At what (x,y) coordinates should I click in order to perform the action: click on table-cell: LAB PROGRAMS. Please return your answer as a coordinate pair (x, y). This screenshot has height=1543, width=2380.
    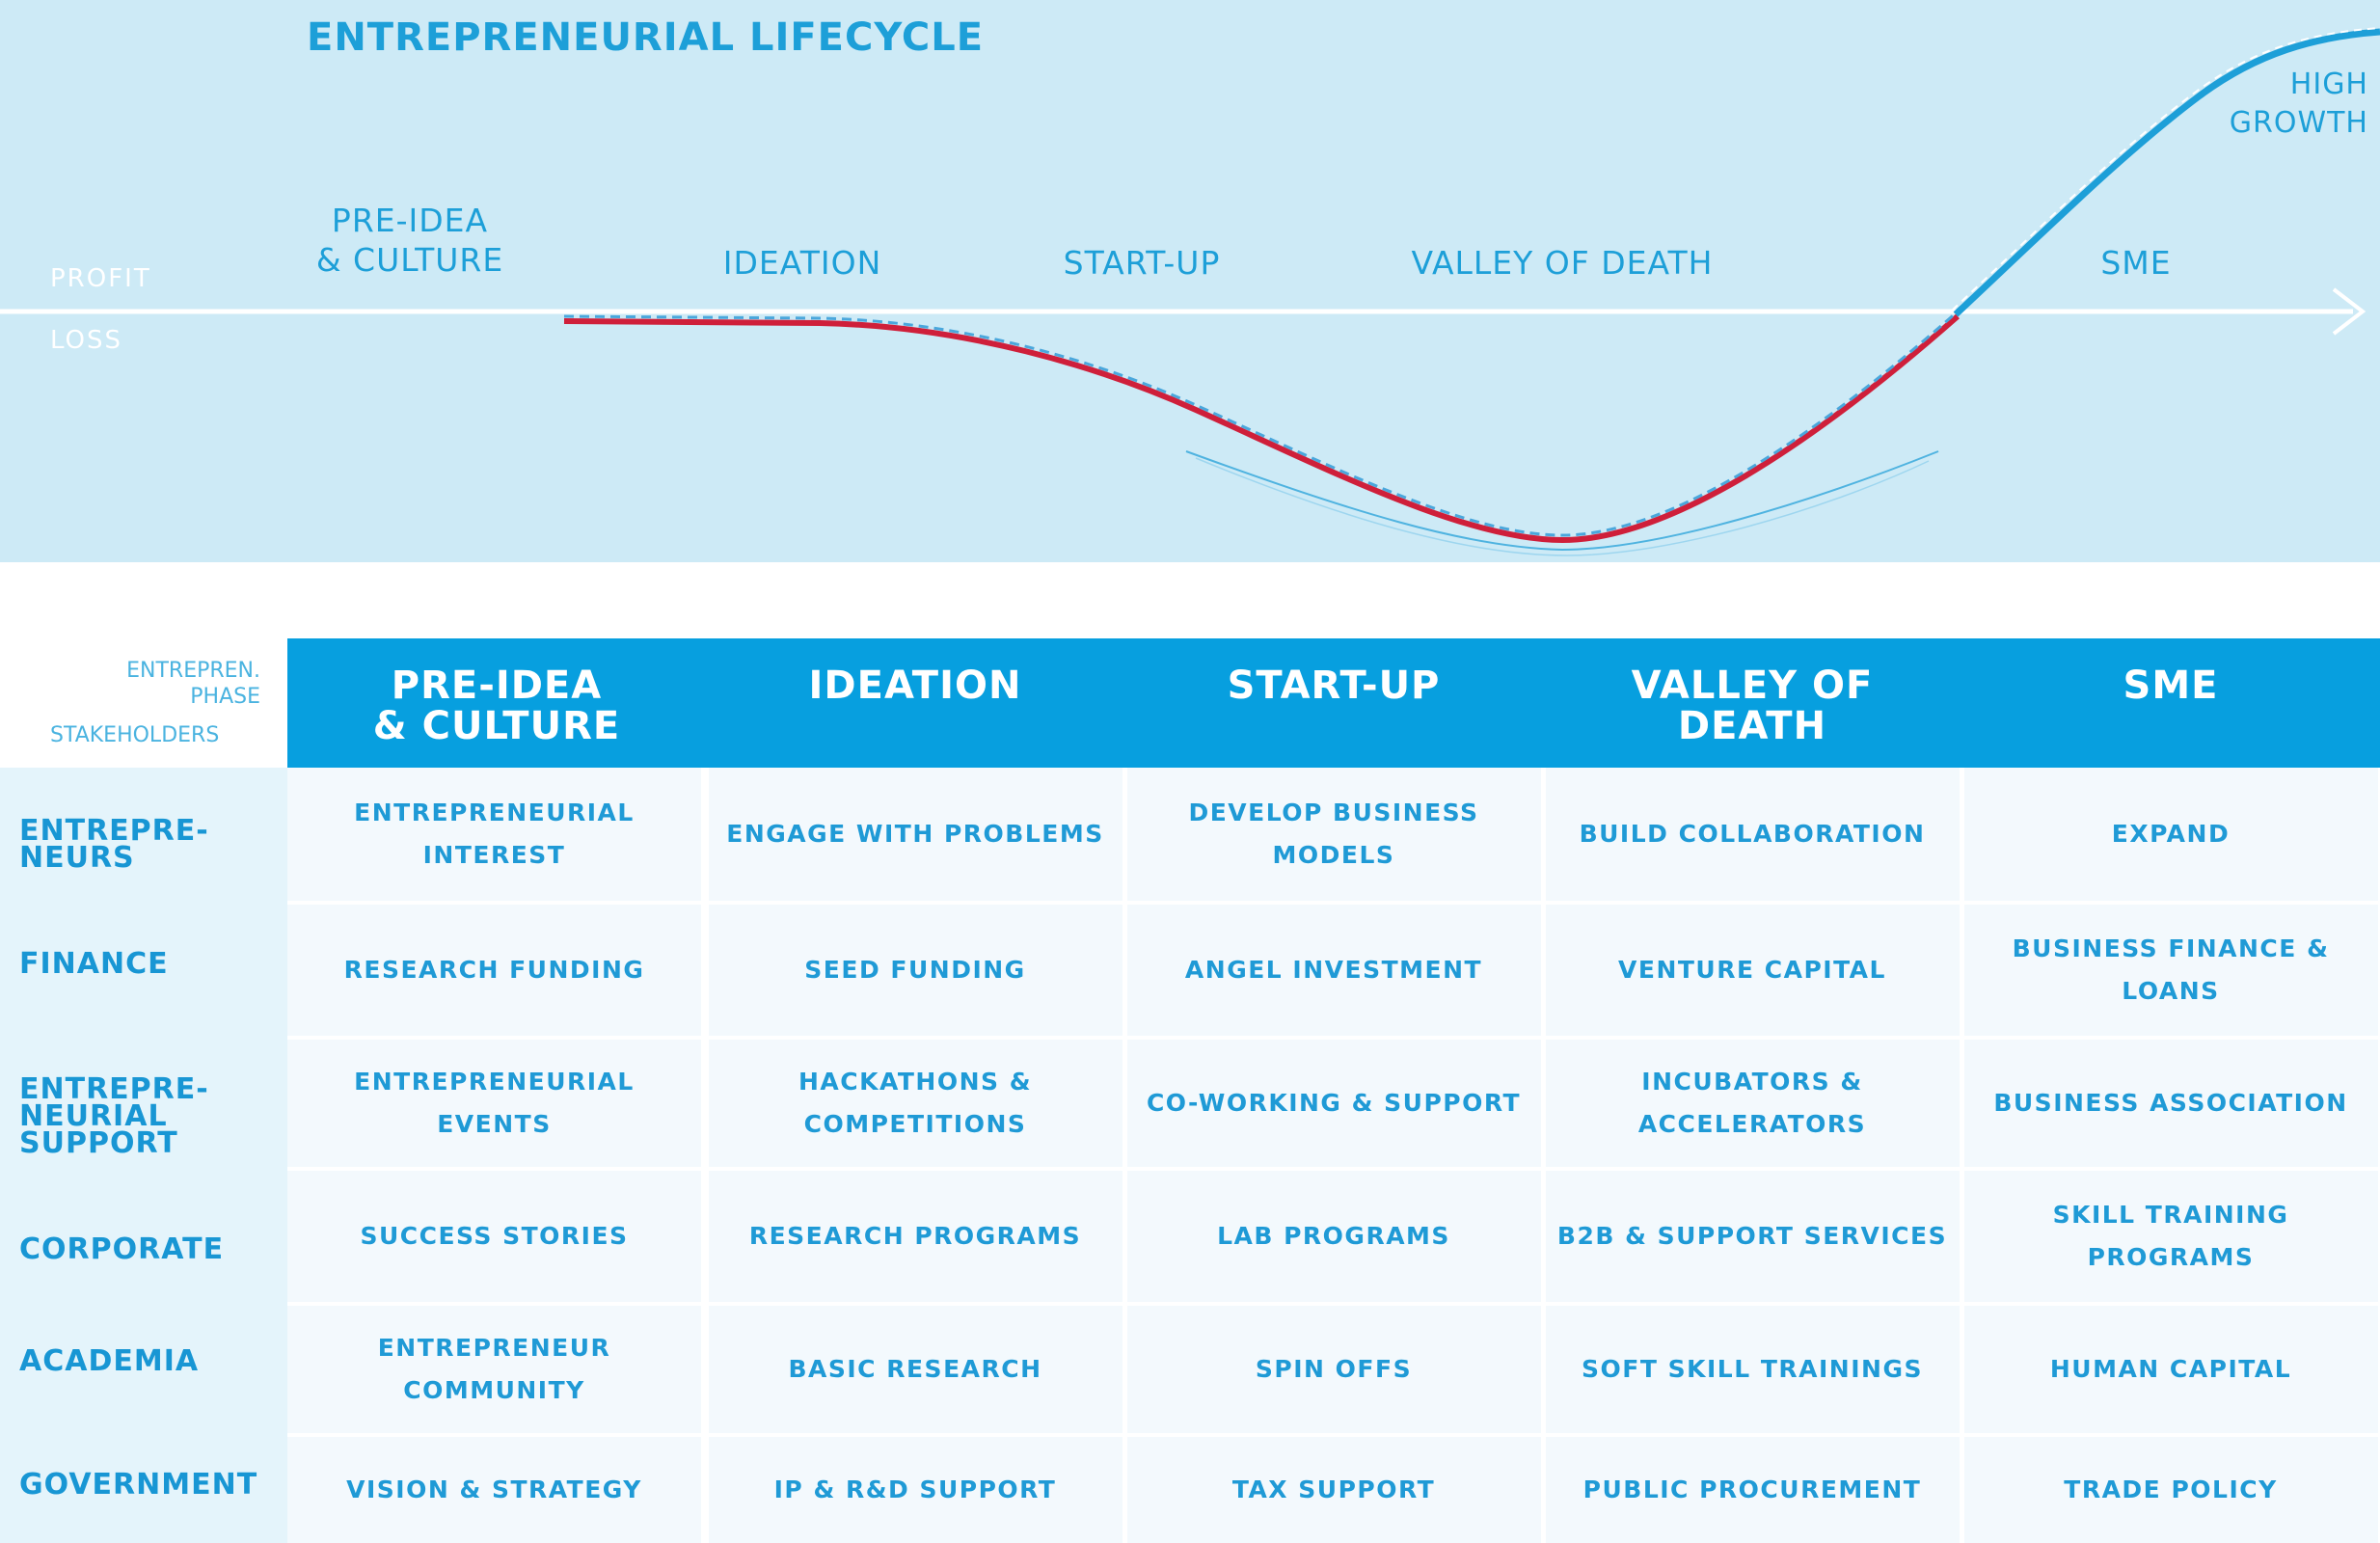
    Looking at the image, I should click on (1334, 1236).